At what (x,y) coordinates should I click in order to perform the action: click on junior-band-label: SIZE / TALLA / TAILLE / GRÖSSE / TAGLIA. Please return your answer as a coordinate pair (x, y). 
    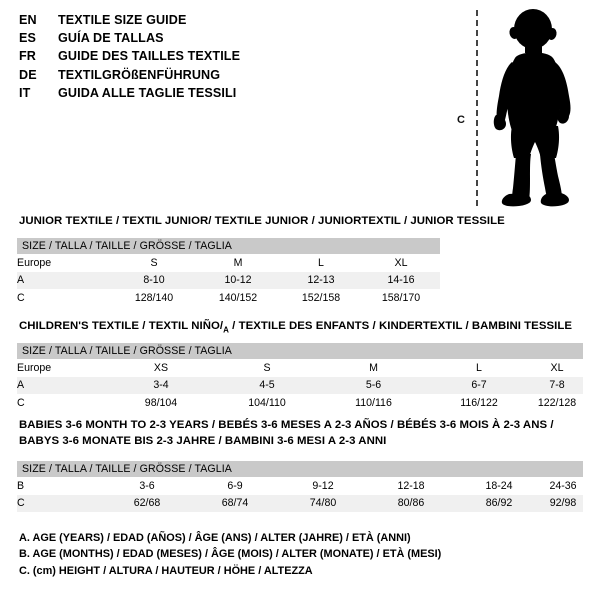
    Looking at the image, I should click on (229, 246).